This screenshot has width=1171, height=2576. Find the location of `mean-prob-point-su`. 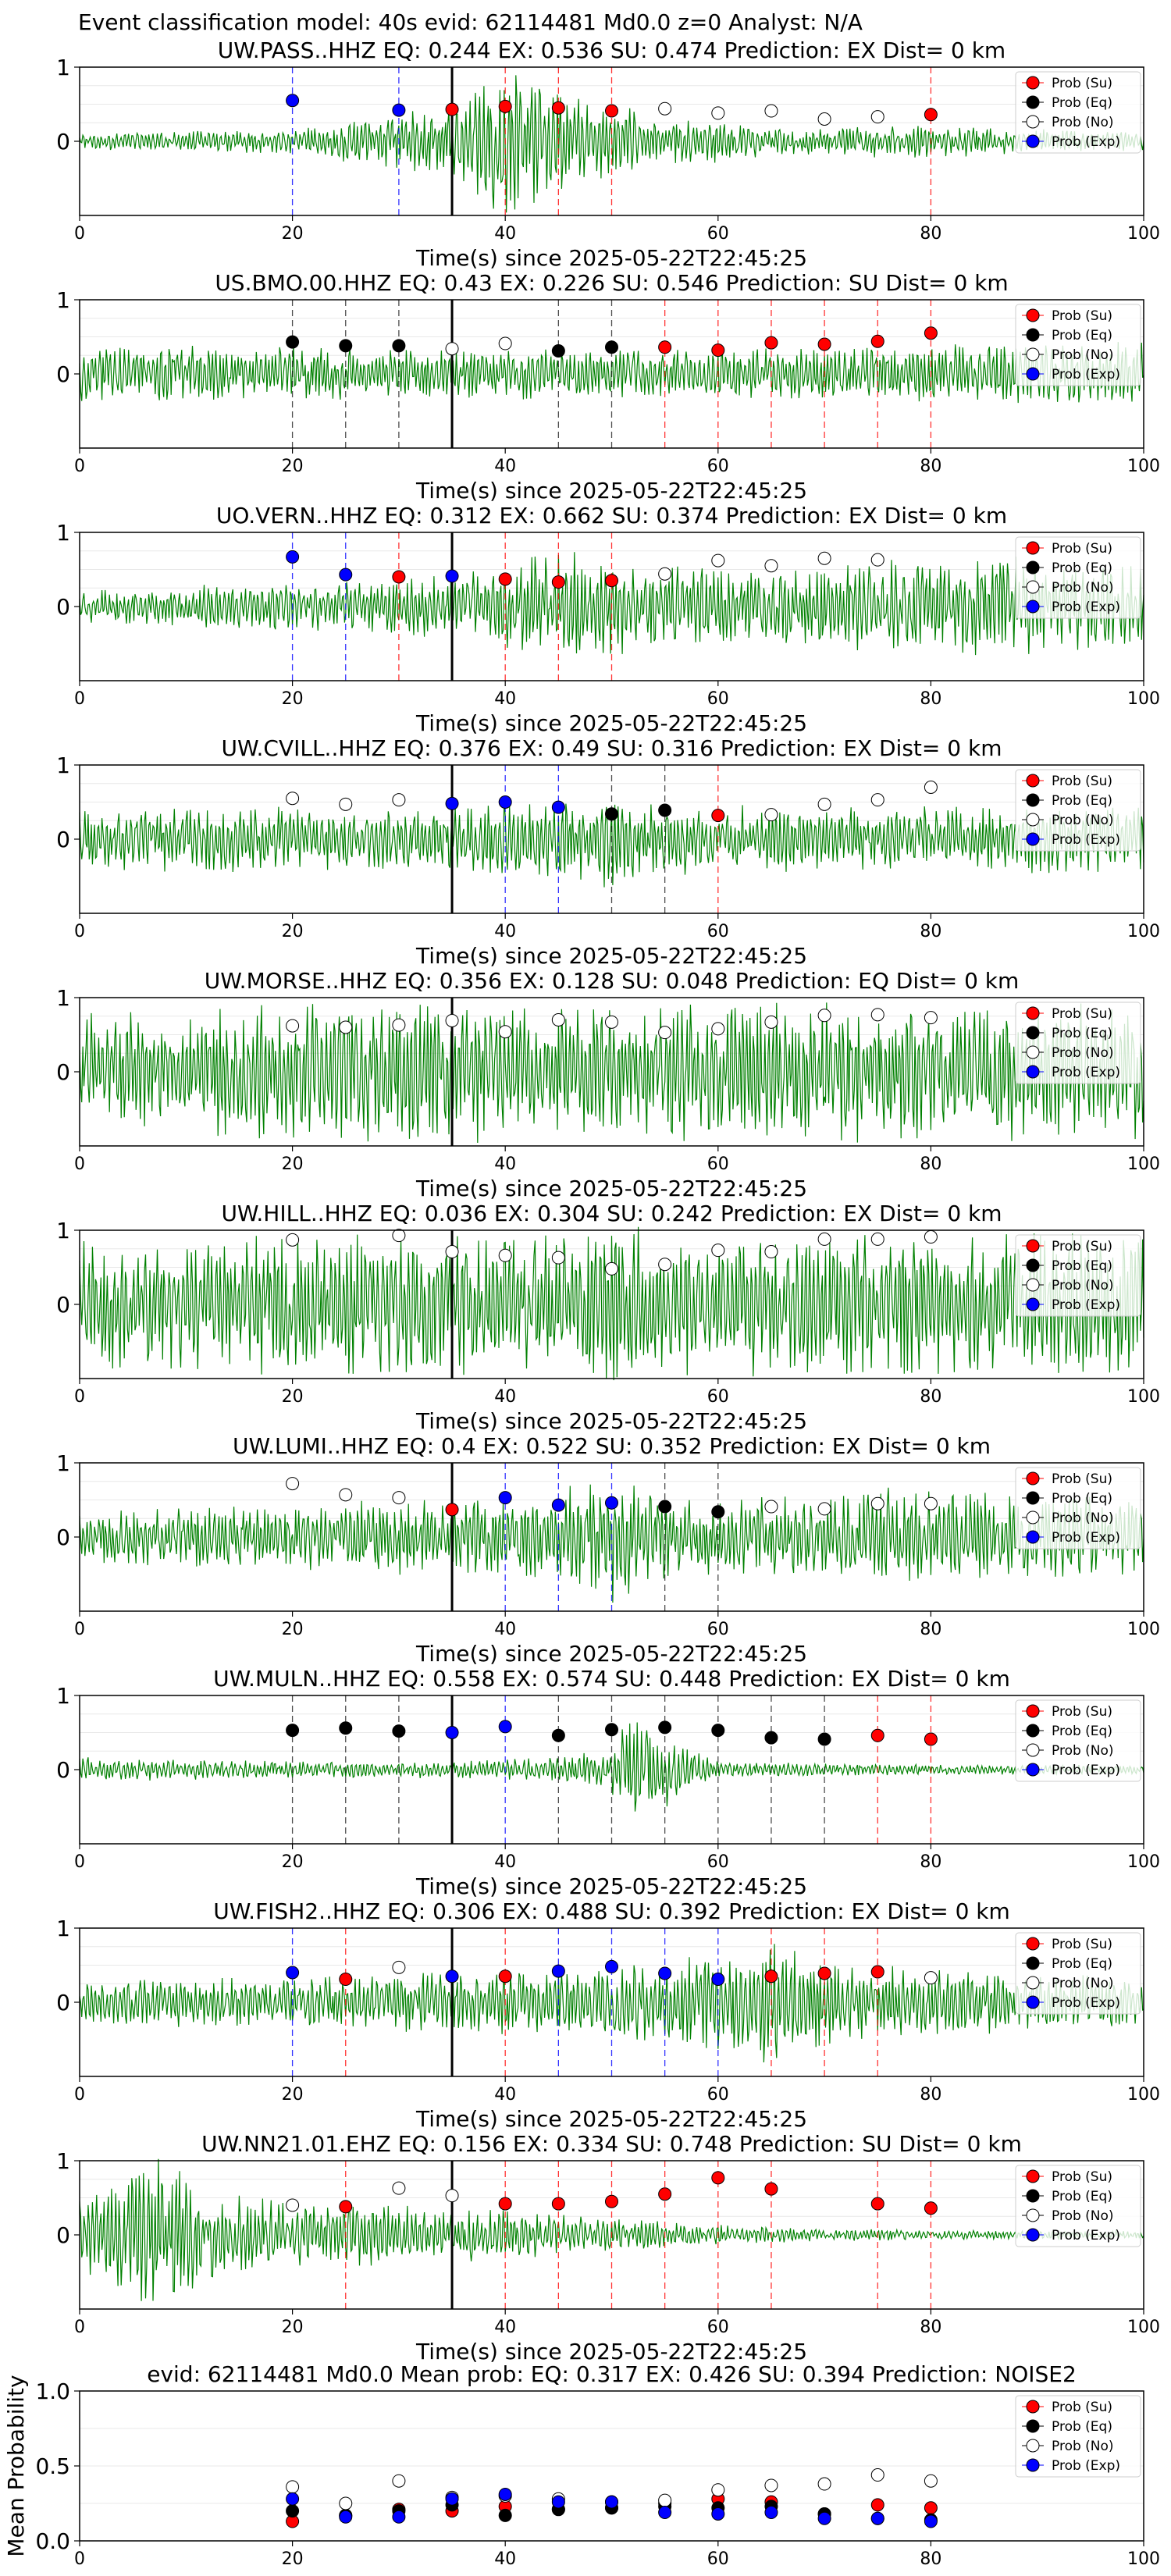

mean-prob-point-su is located at coordinates (877, 2505).